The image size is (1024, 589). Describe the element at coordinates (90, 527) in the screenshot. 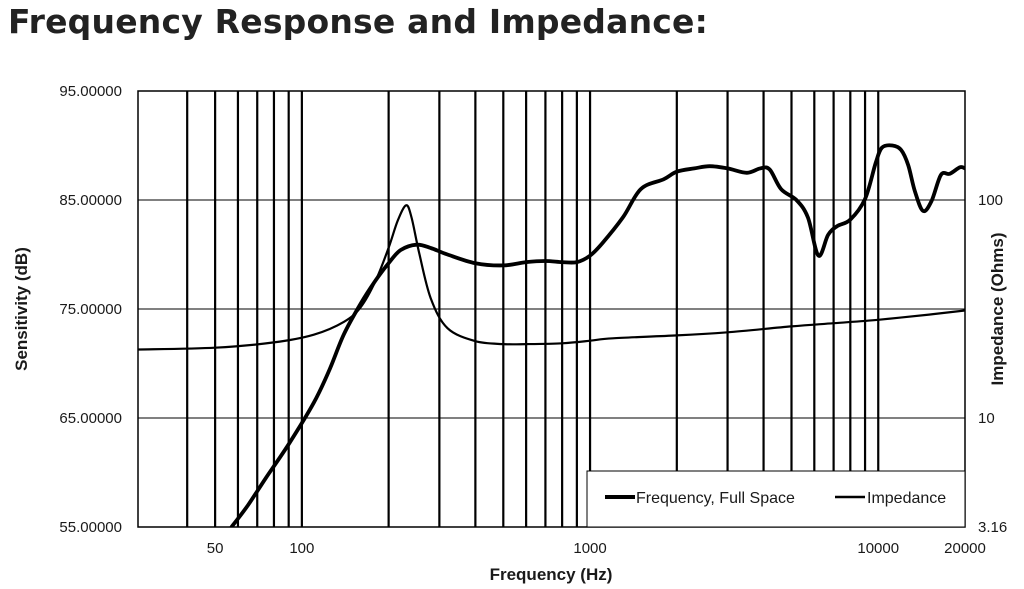

I see `y-tick-label: 55.00000` at that location.